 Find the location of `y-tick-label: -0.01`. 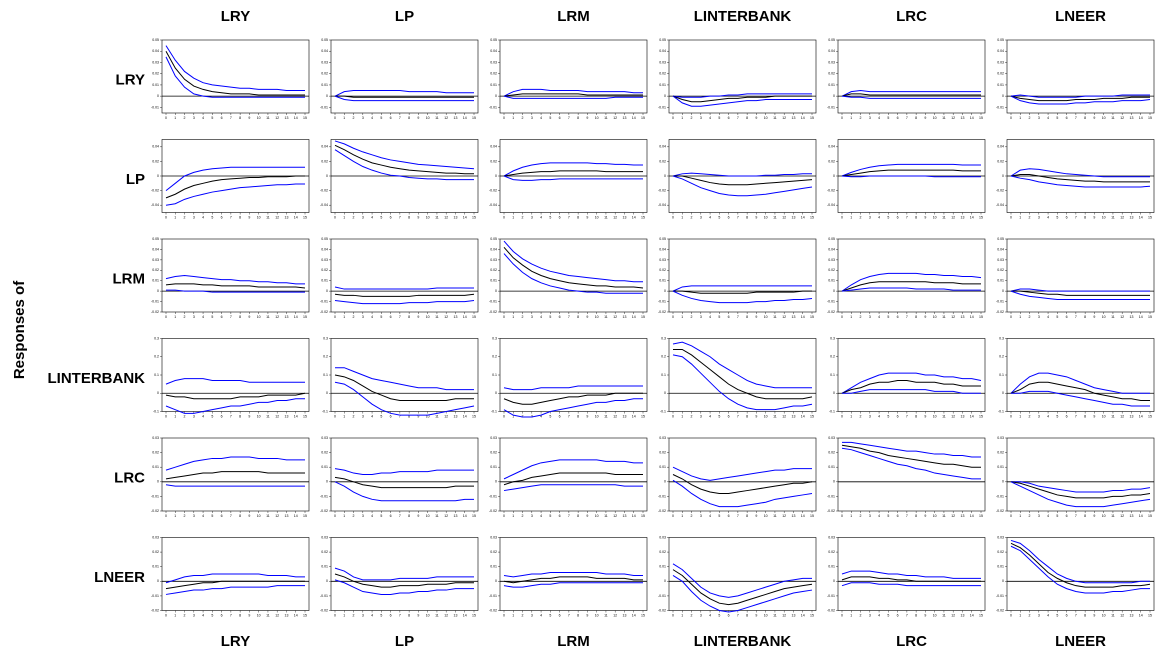

y-tick-label: -0.01 is located at coordinates (493, 107).